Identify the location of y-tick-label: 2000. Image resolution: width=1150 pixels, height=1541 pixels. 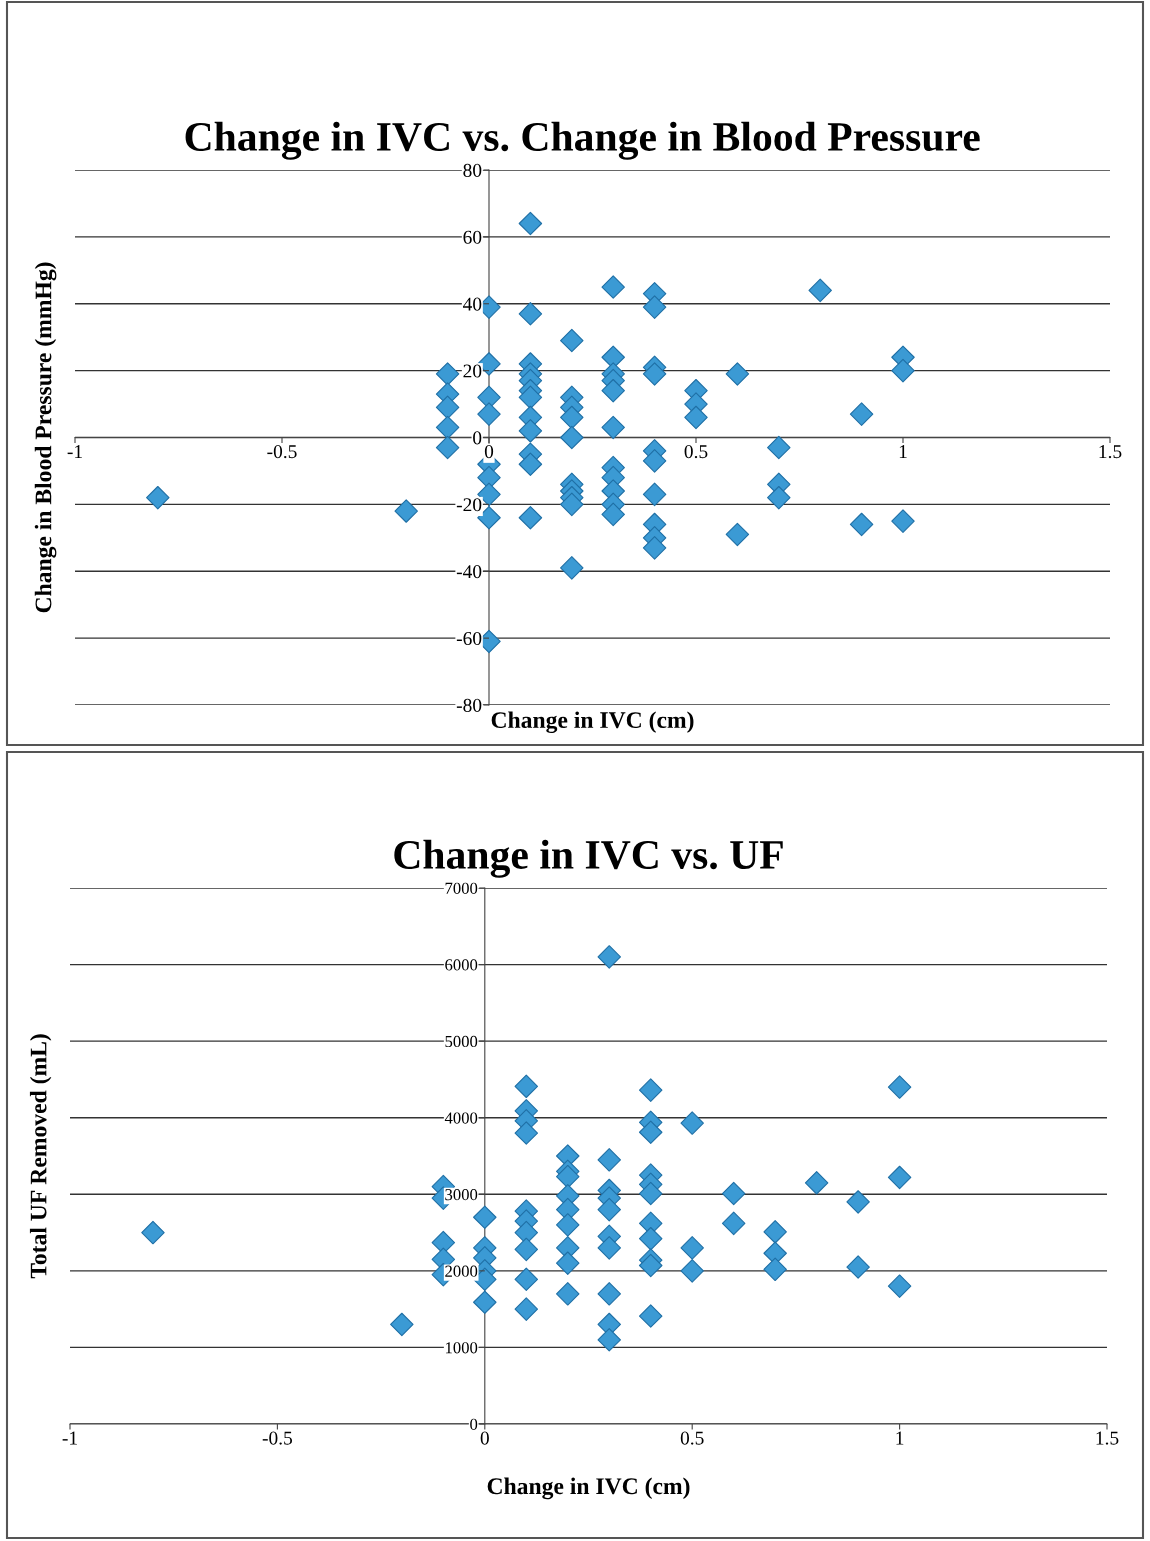
(461, 1271).